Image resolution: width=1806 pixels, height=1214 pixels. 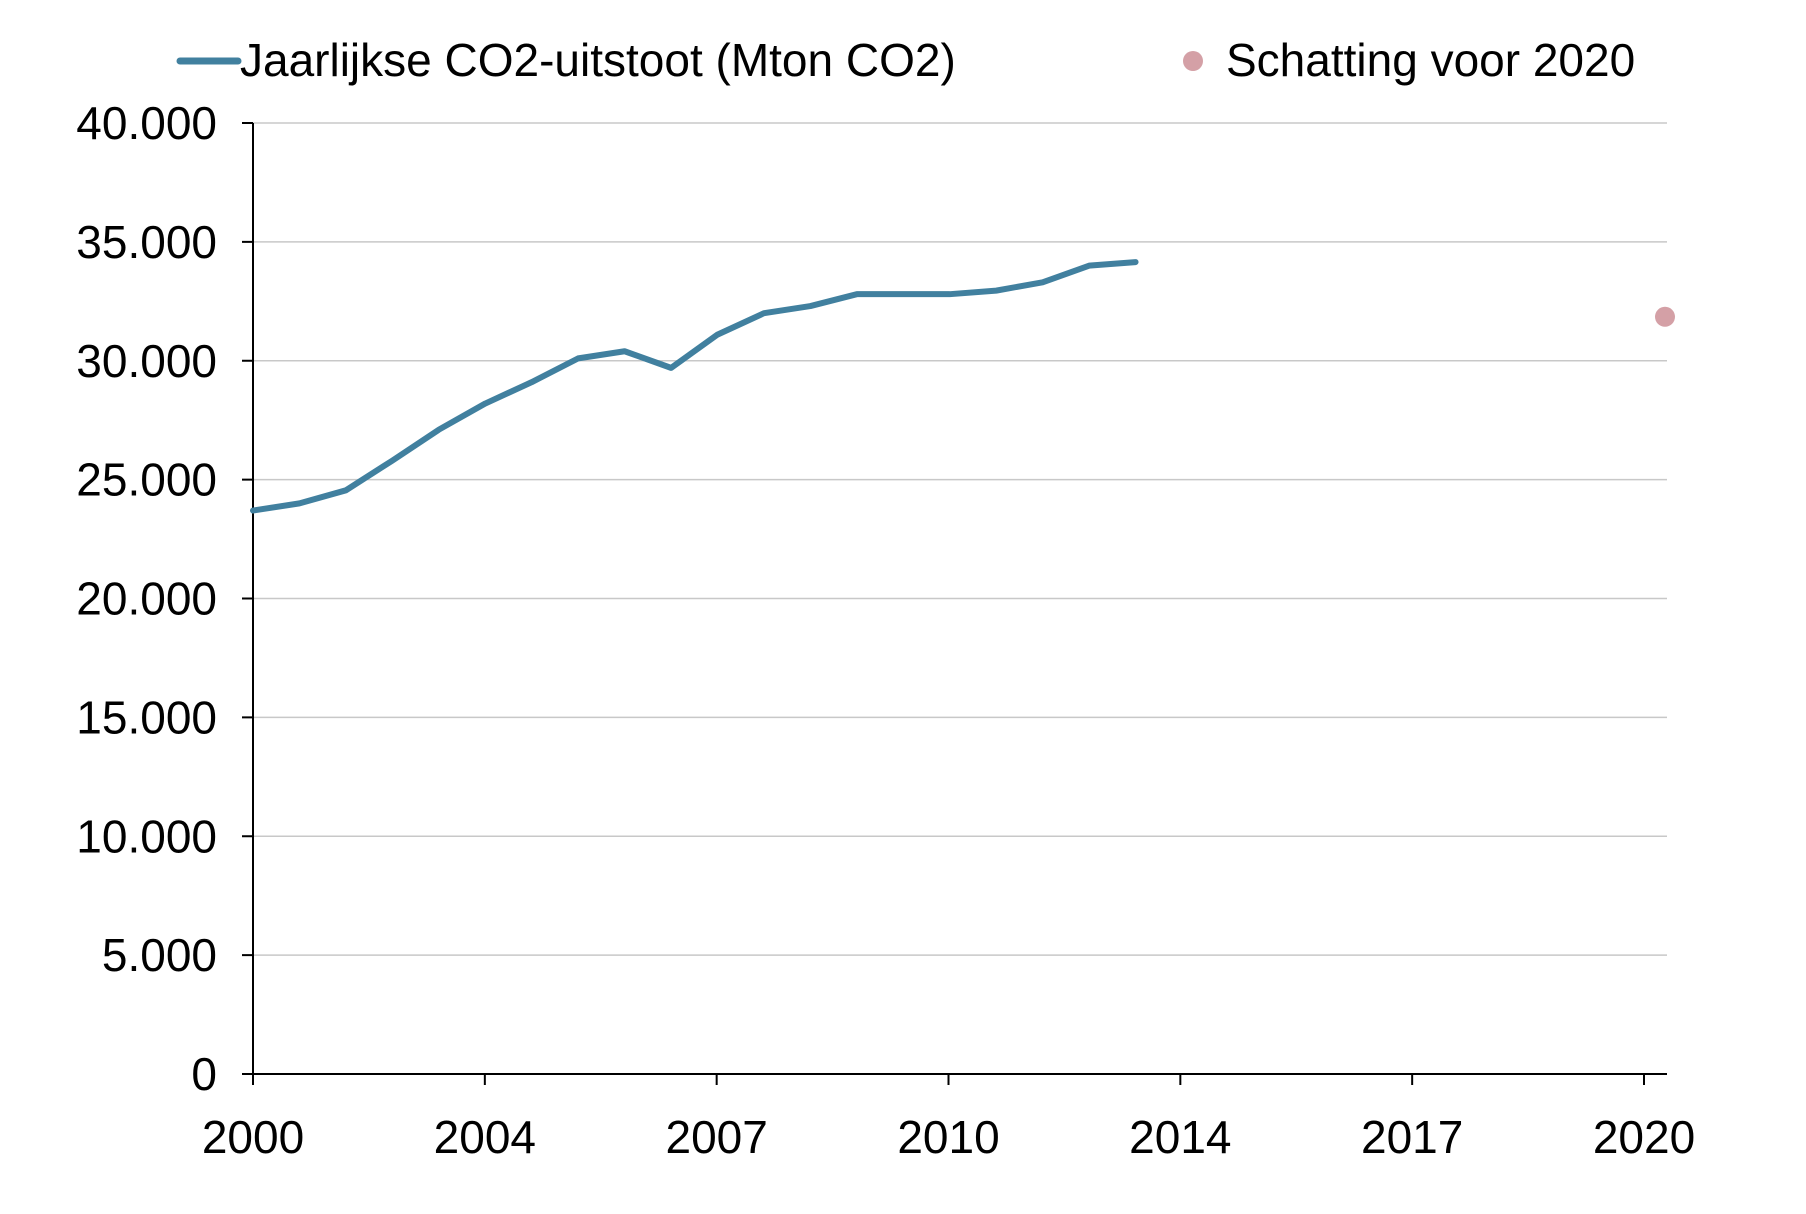 What do you see at coordinates (1644, 1137) in the screenshot?
I see `x-tick-label: 2020` at bounding box center [1644, 1137].